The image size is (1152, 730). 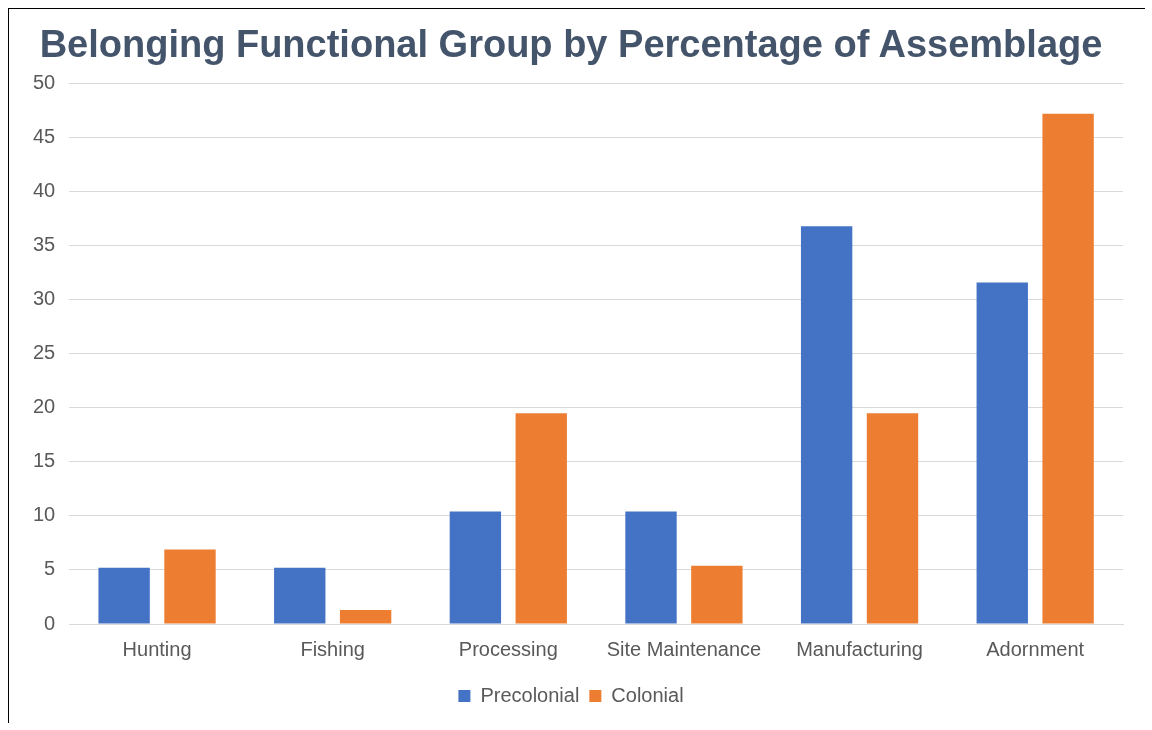 What do you see at coordinates (44, 352) in the screenshot?
I see `y-tick-label: 25` at bounding box center [44, 352].